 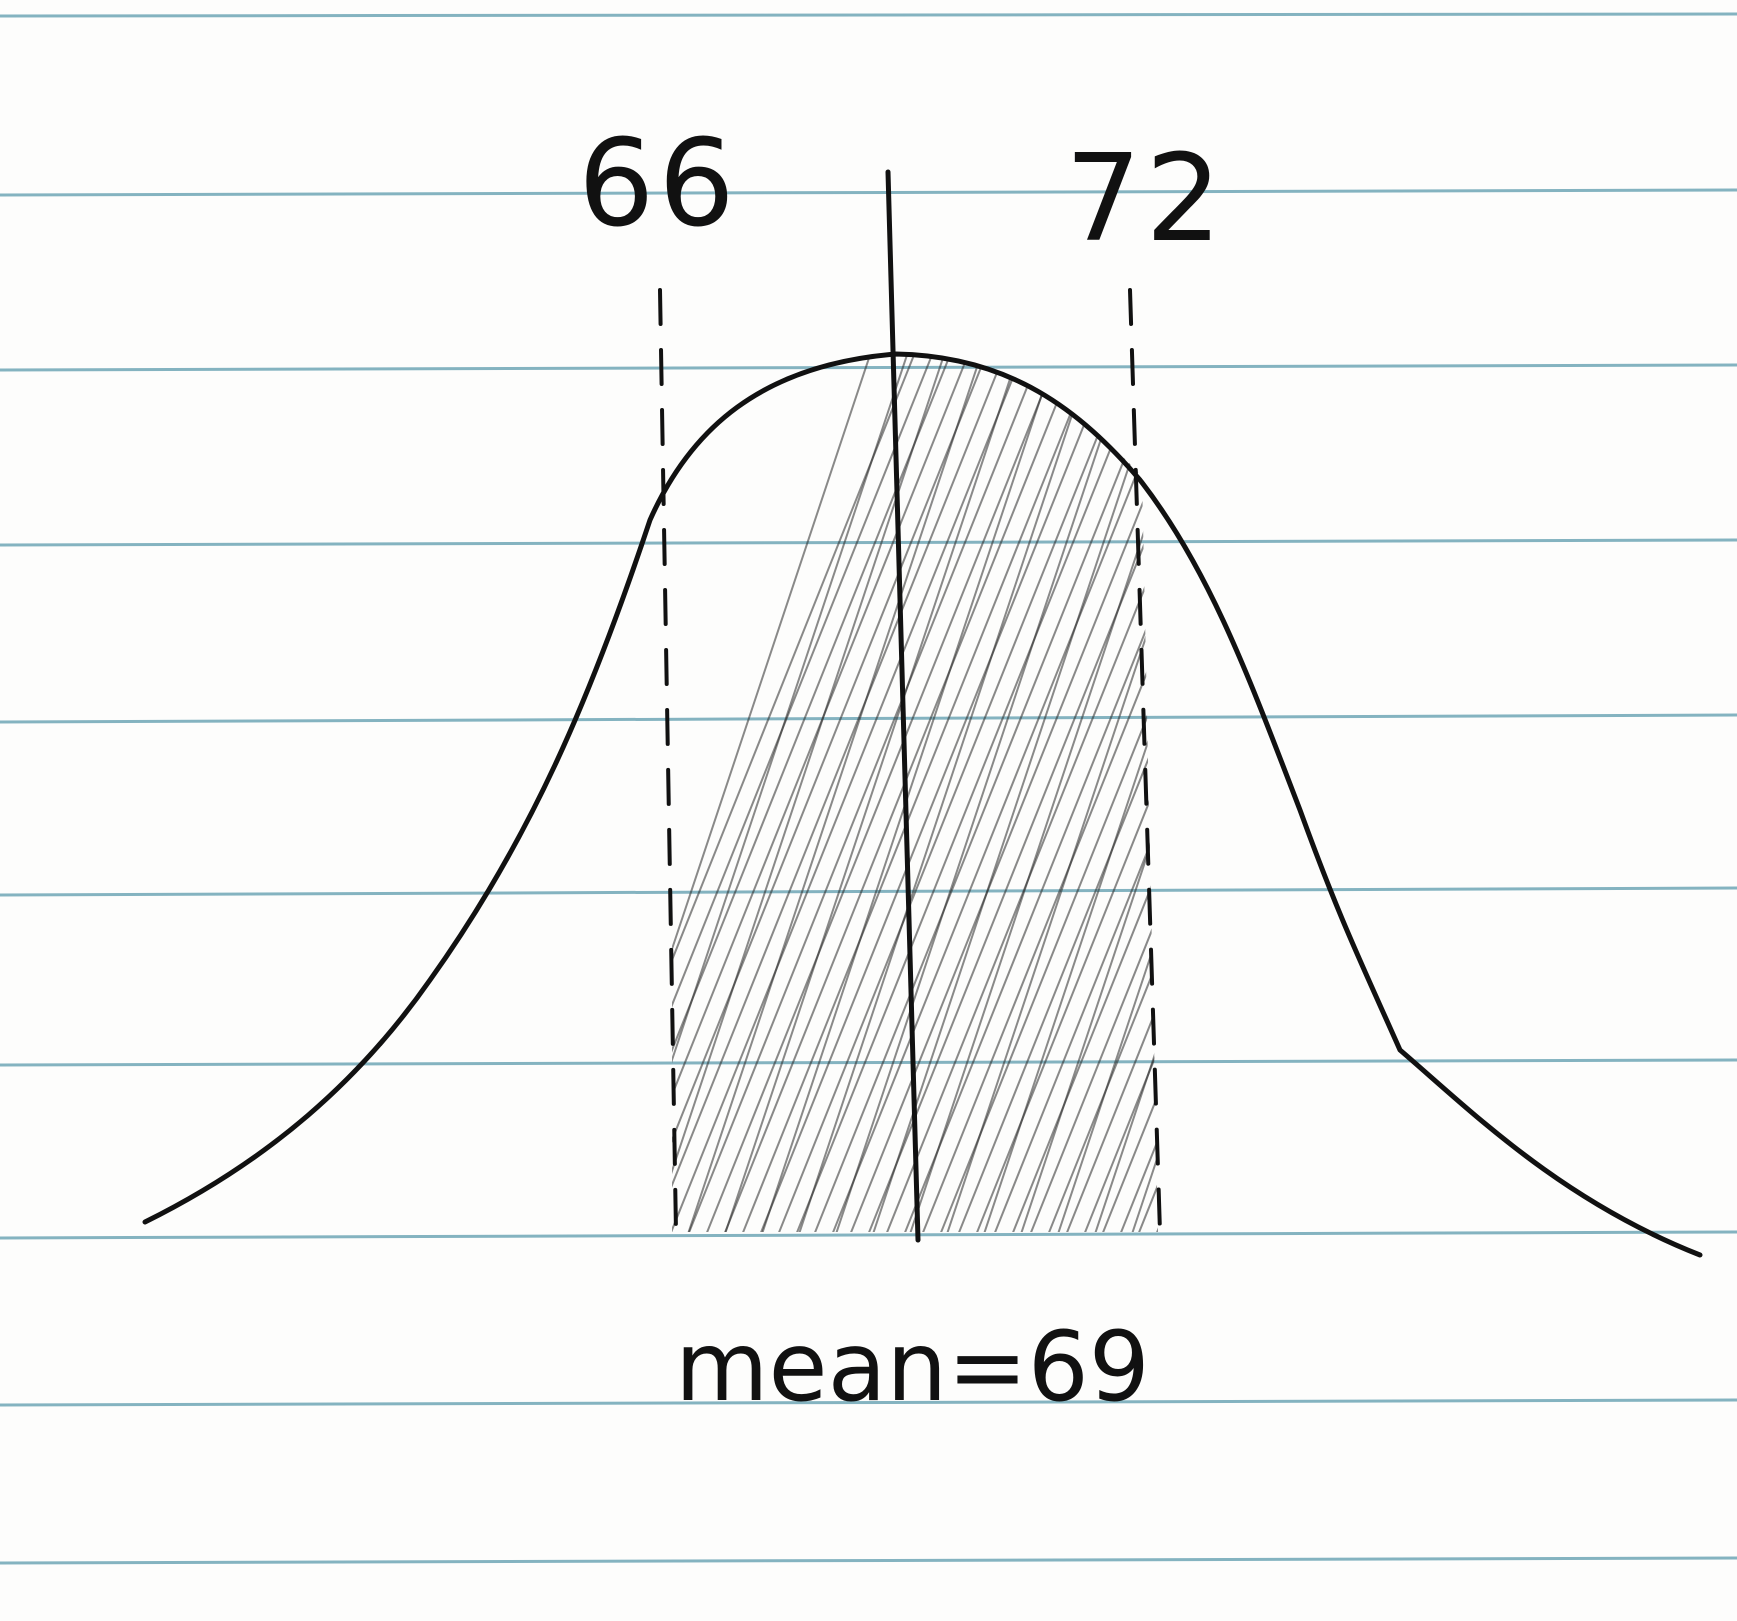 What do you see at coordinates (658, 184) in the screenshot?
I see `lower-bound-label: 66` at bounding box center [658, 184].